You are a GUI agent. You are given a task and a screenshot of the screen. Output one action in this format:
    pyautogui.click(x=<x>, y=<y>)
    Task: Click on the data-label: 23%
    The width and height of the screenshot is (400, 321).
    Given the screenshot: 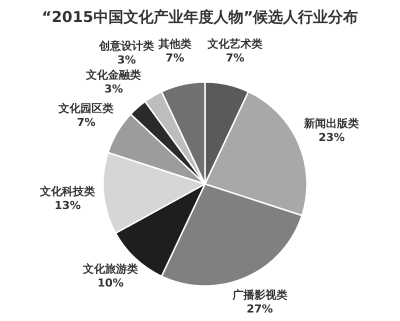 What is the action you would take?
    pyautogui.click(x=331, y=137)
    